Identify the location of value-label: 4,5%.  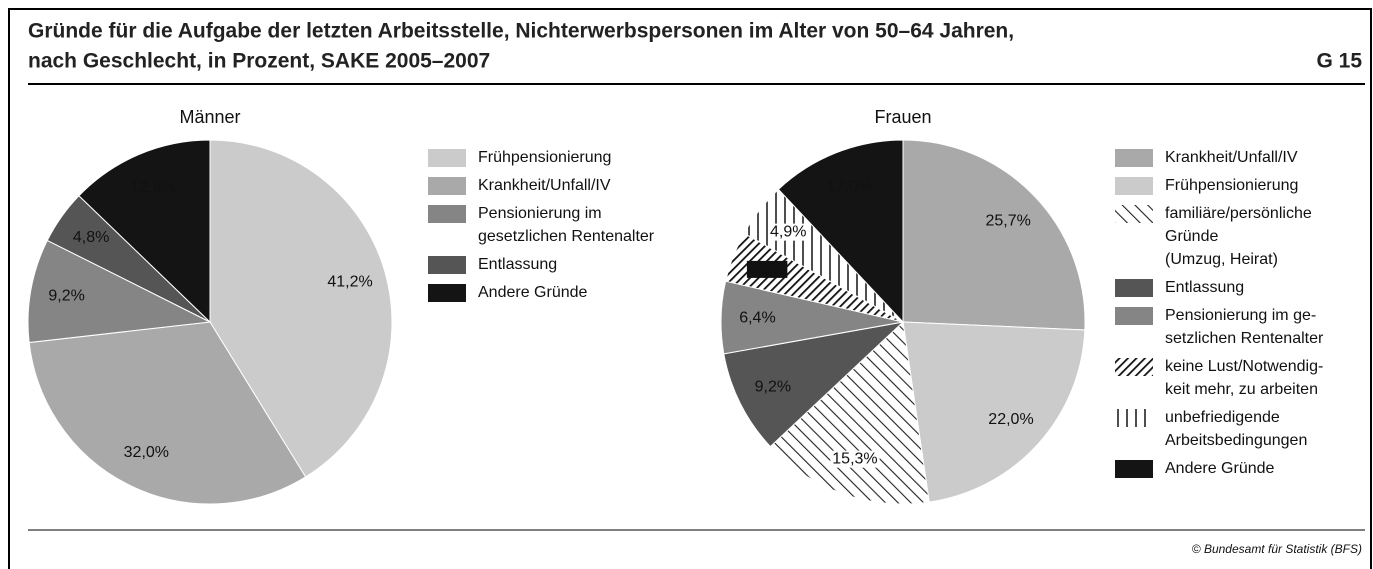
(767, 269).